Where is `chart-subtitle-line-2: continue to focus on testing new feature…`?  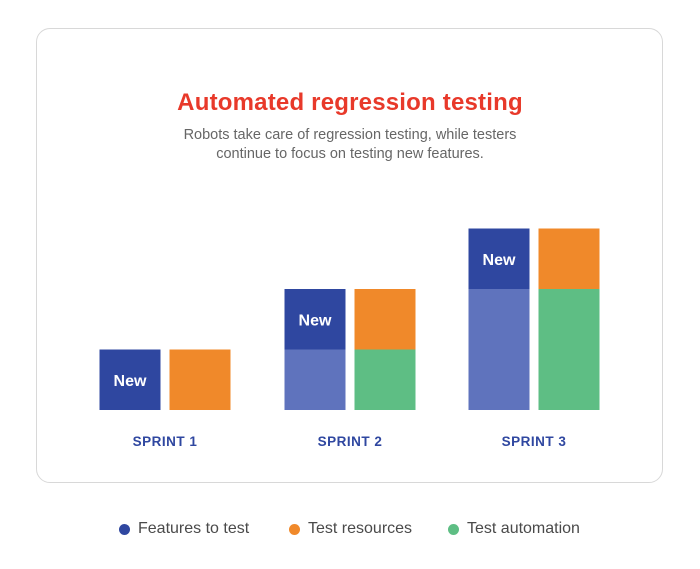
chart-subtitle-line-2: continue to focus on testing new feature… is located at coordinates (350, 154).